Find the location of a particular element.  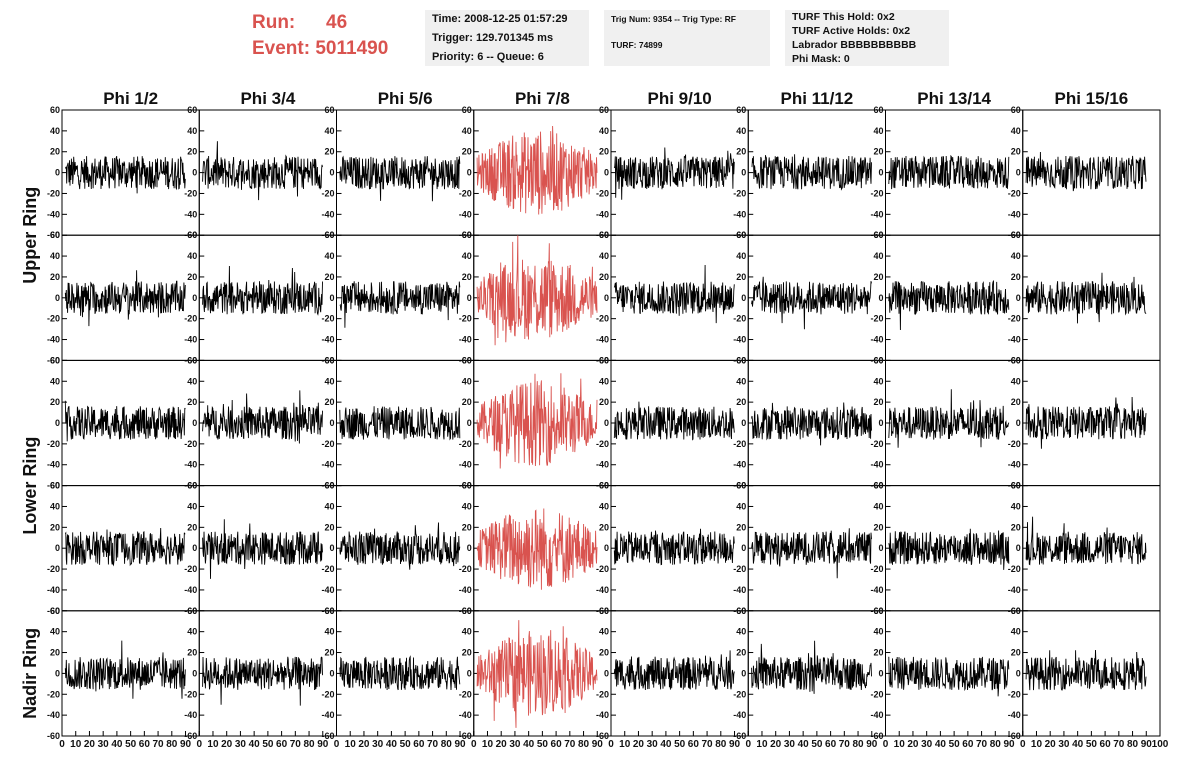

x-tick-label: 40 is located at coordinates (804, 744).